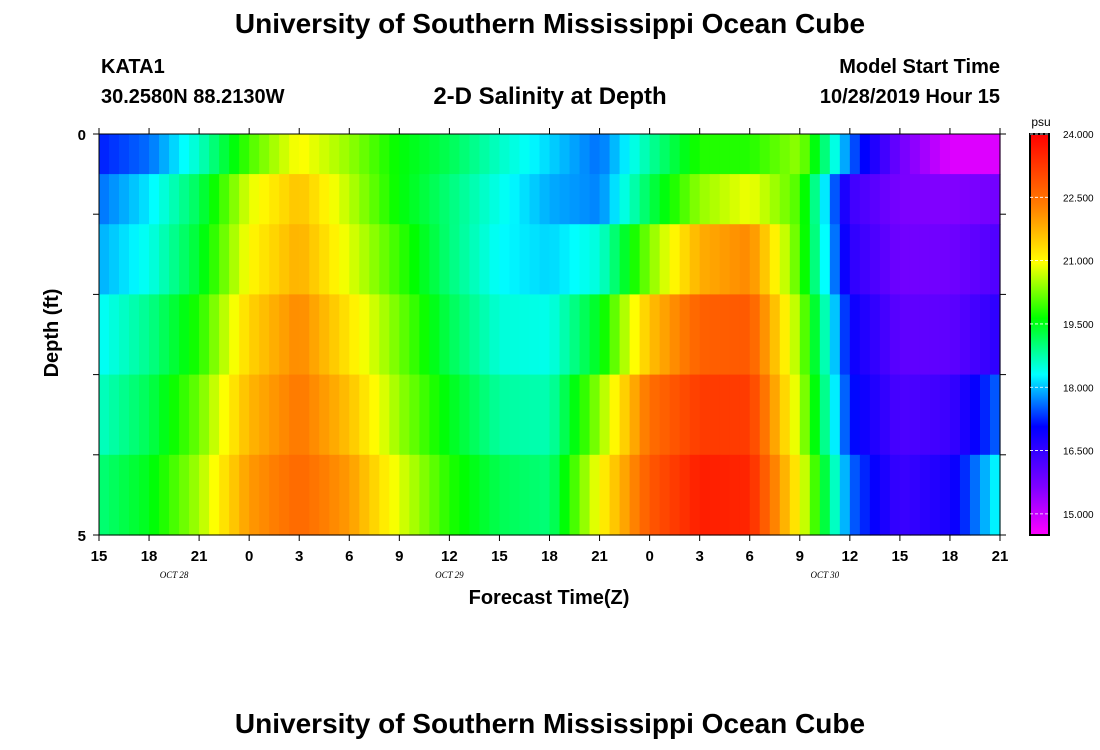 The height and width of the screenshot is (750, 1100). I want to click on date-label: OCT 28, so click(174, 575).